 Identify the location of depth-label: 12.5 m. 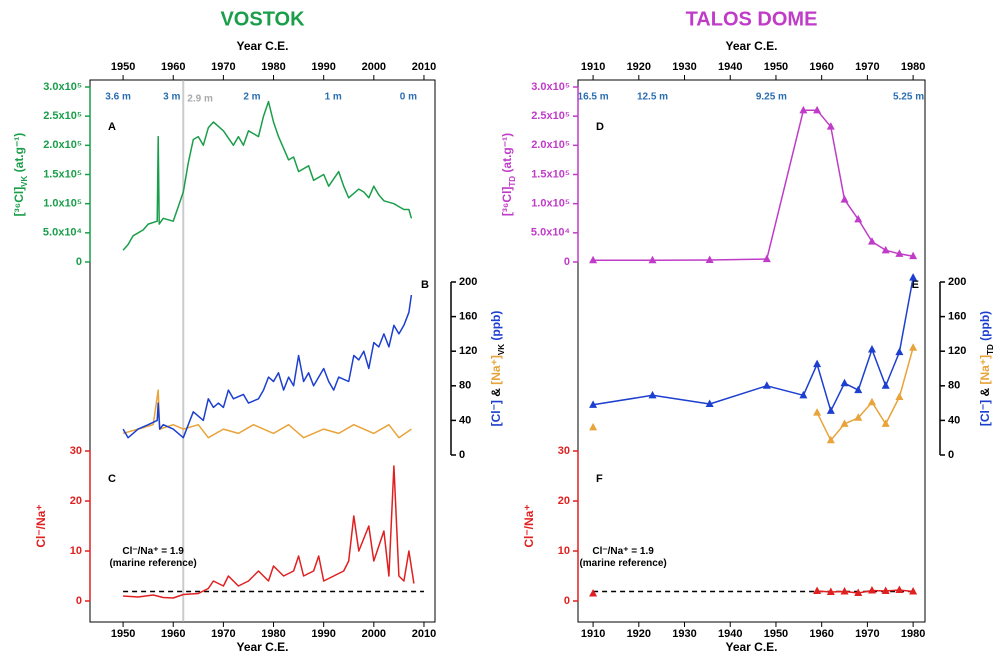
(652, 97).